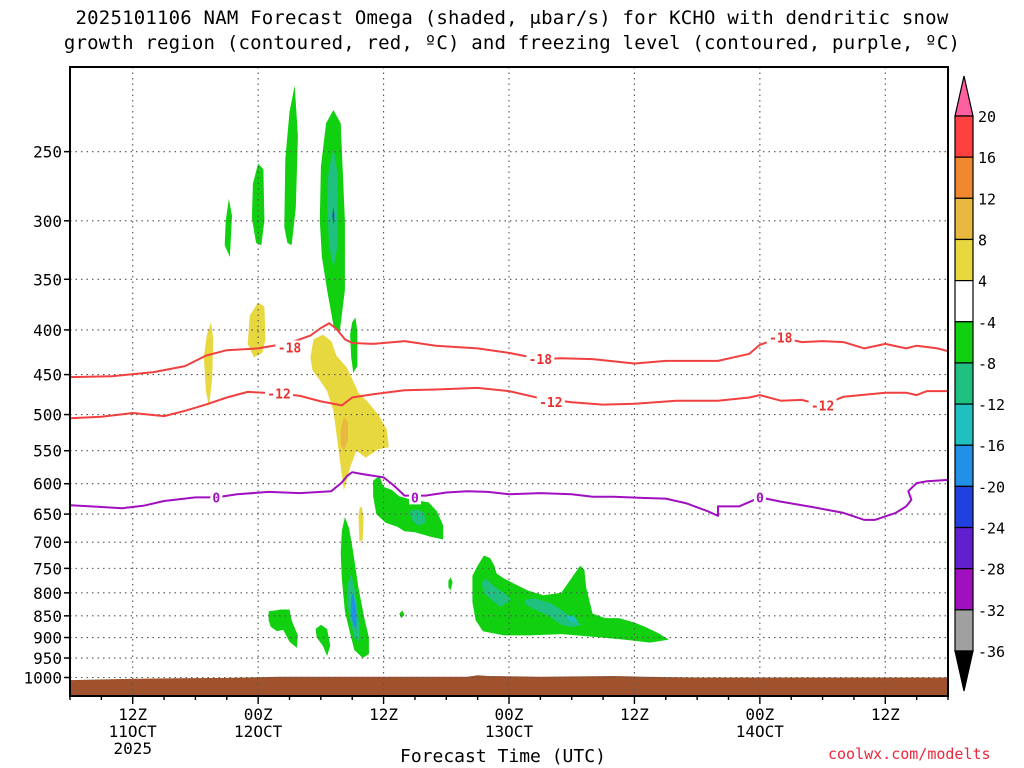  Describe the element at coordinates (991, 652) in the screenshot. I see `colorbar-label: -36` at that location.